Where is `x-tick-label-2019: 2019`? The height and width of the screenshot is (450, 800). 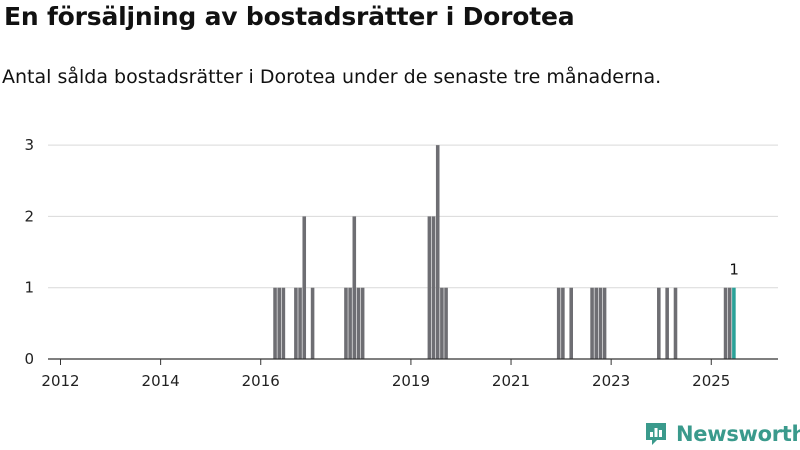
x-tick-label-2019: 2019 is located at coordinates (411, 381).